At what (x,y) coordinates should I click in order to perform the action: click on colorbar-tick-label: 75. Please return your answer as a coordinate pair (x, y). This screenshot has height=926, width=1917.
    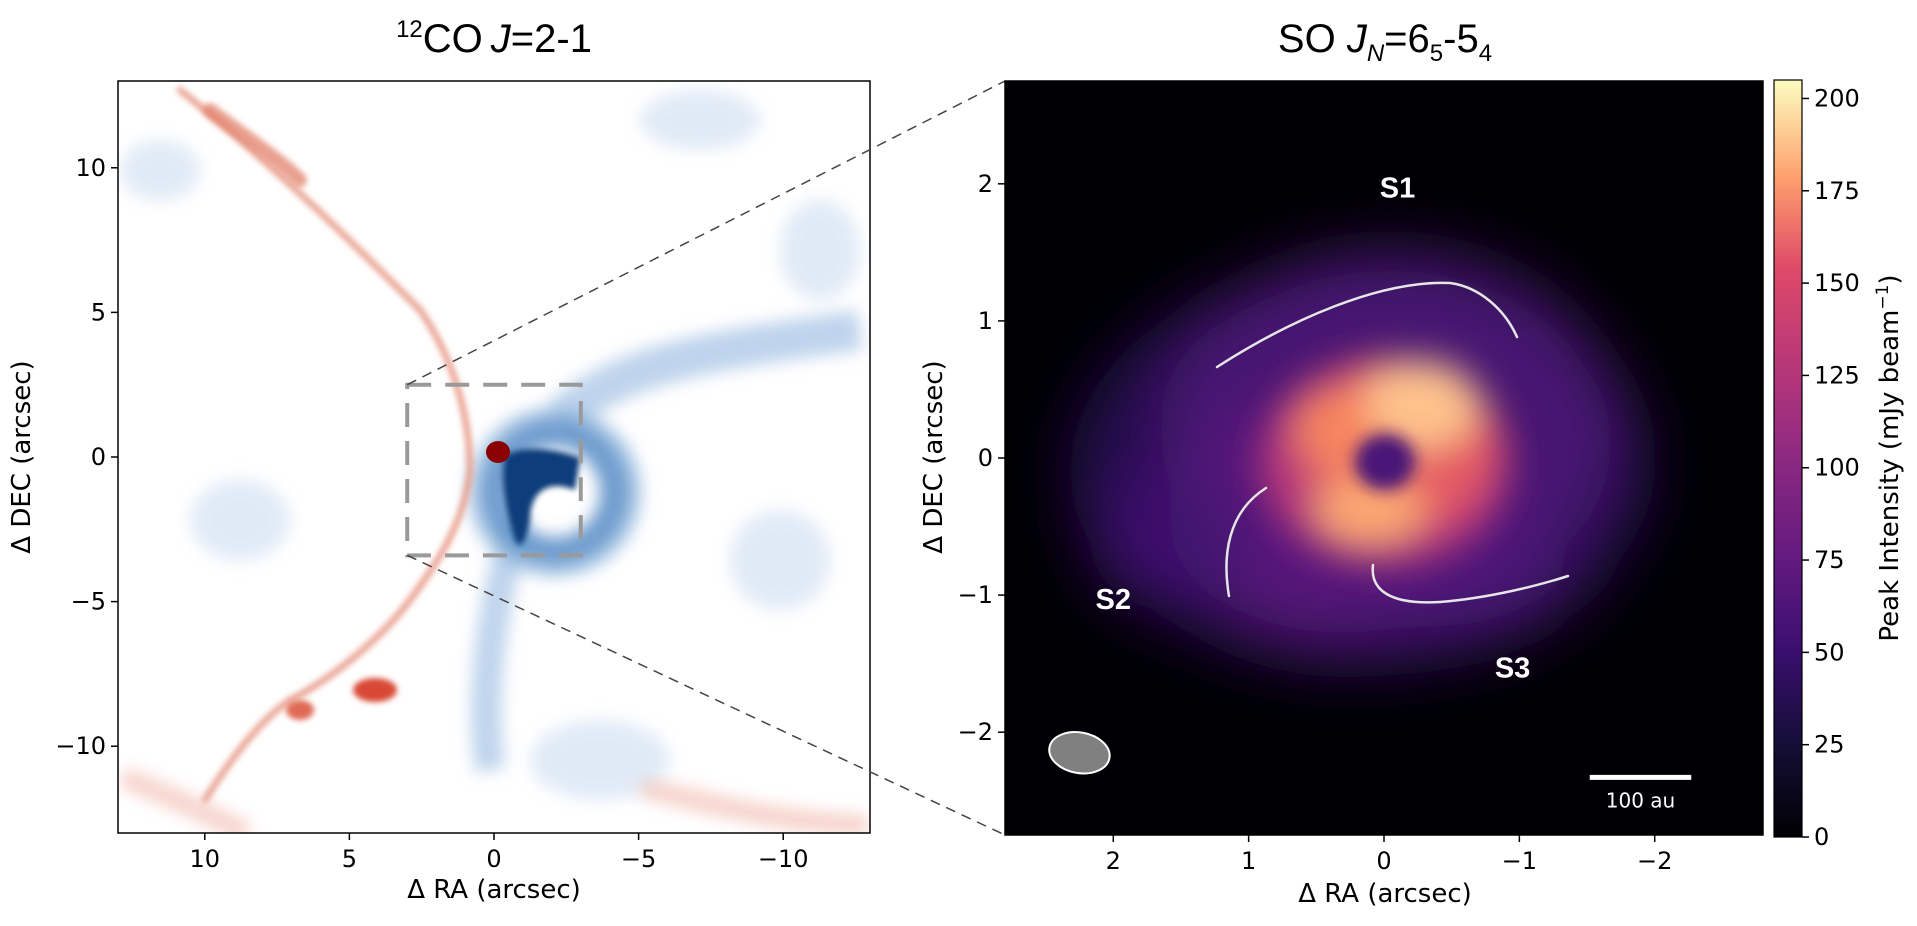
    Looking at the image, I should click on (1829, 560).